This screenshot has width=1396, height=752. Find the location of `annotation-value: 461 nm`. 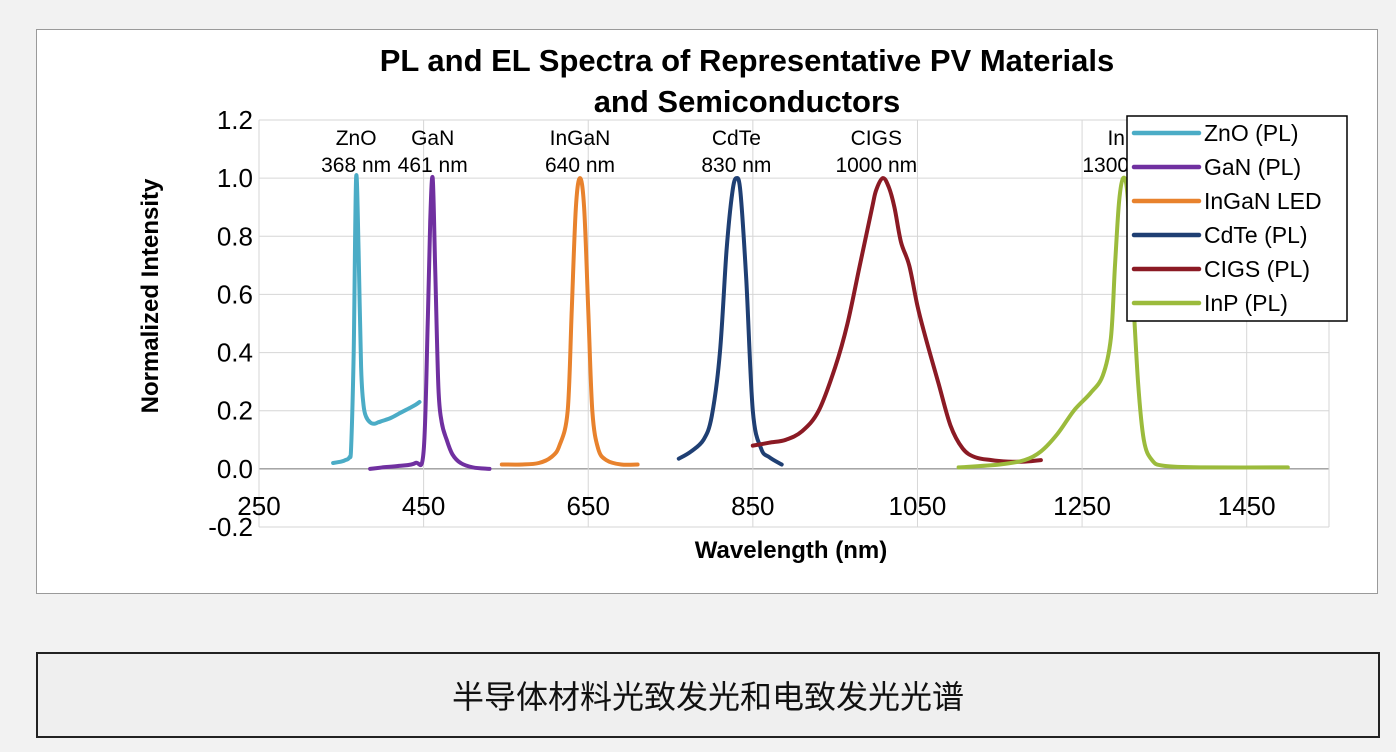

annotation-value: 461 nm is located at coordinates (433, 165).